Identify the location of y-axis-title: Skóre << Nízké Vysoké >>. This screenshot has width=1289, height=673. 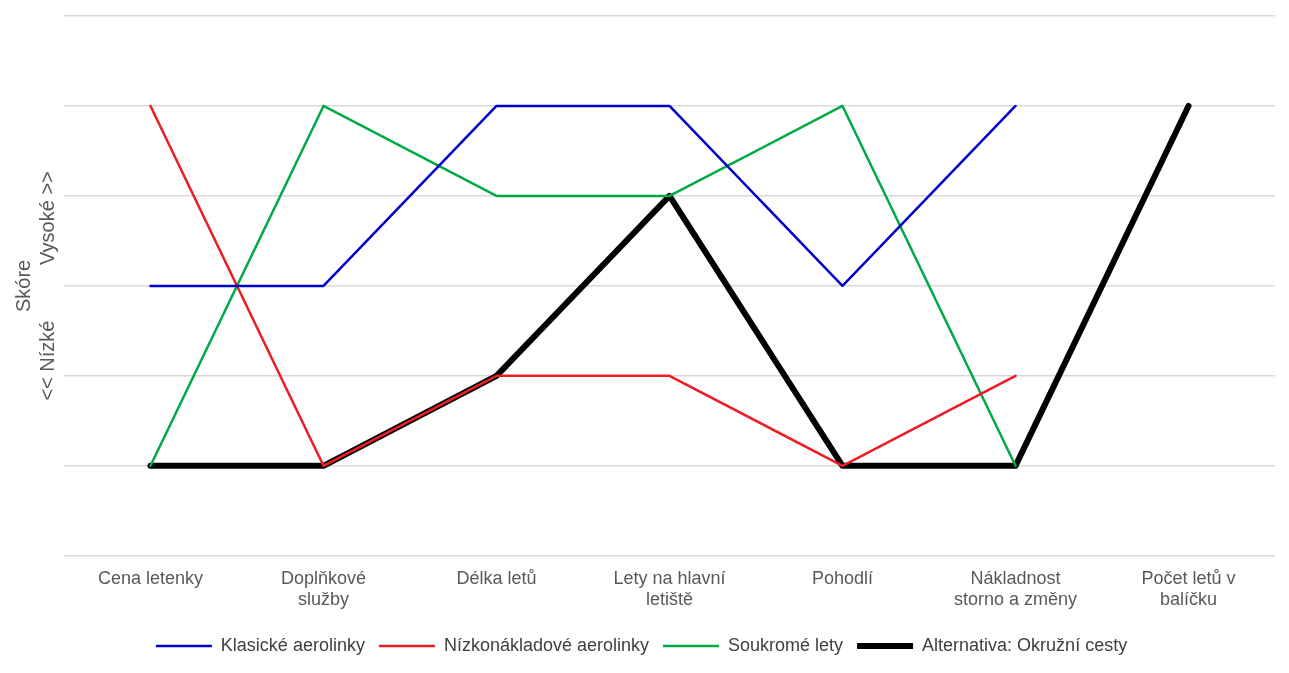
(34, 286).